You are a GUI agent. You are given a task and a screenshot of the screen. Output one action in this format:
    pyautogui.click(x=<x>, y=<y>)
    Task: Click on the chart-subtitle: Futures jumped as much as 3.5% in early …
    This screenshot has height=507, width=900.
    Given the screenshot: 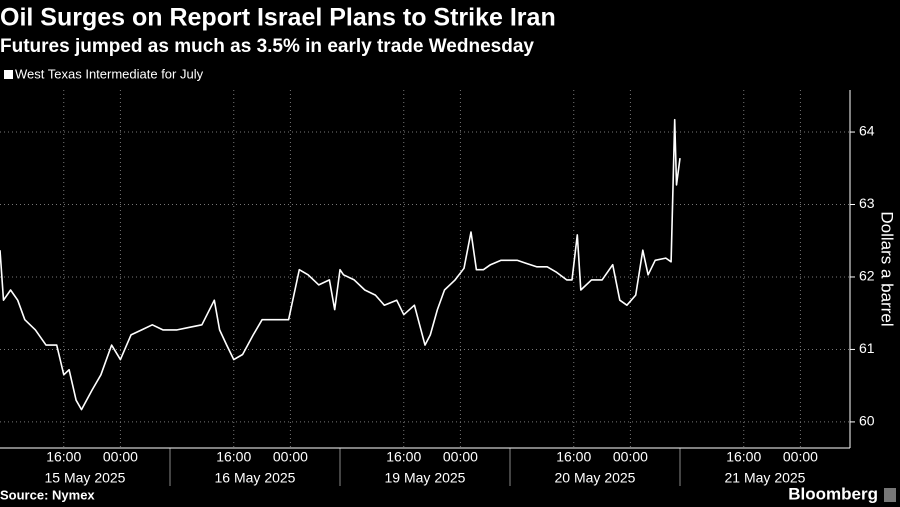 What is the action you would take?
    pyautogui.click(x=267, y=46)
    